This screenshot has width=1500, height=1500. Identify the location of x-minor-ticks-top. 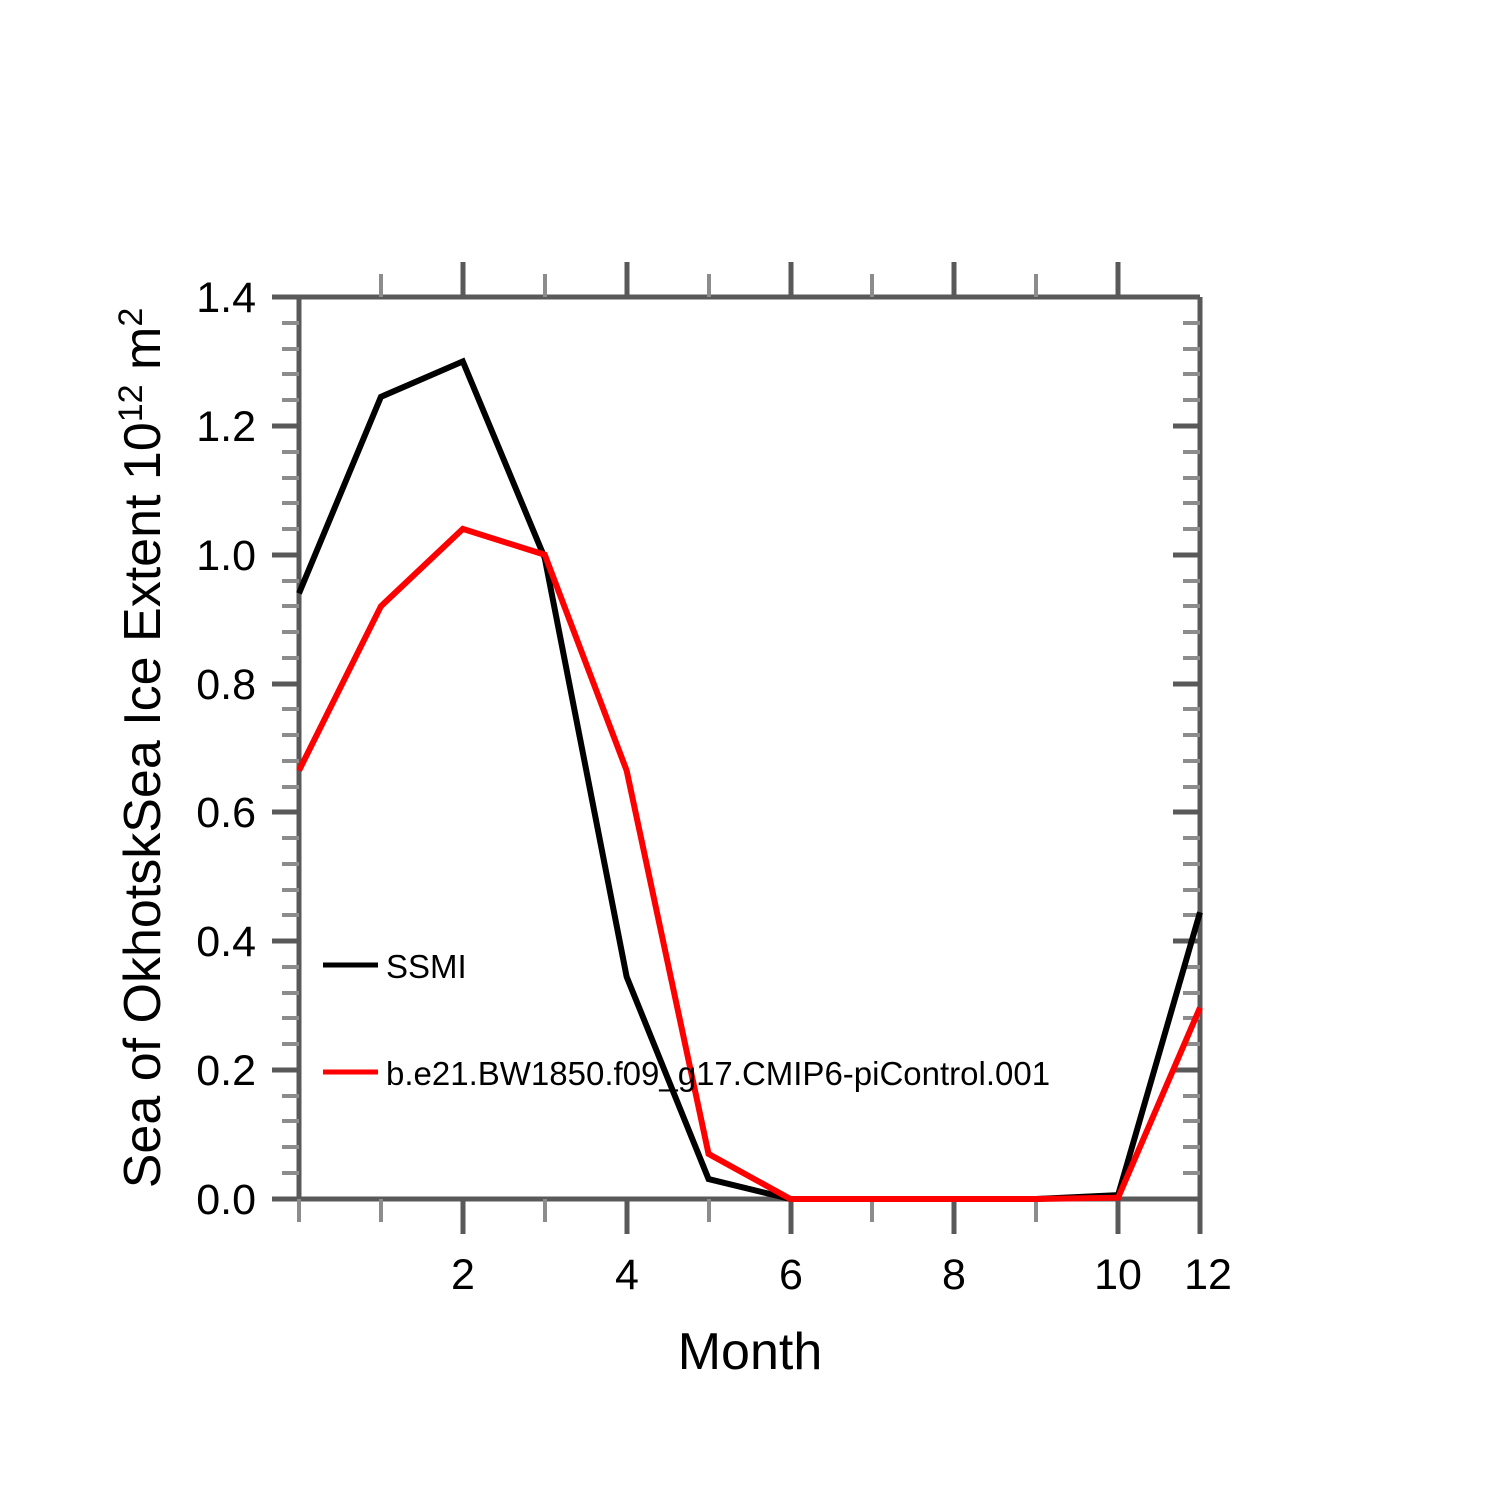
(708, 285).